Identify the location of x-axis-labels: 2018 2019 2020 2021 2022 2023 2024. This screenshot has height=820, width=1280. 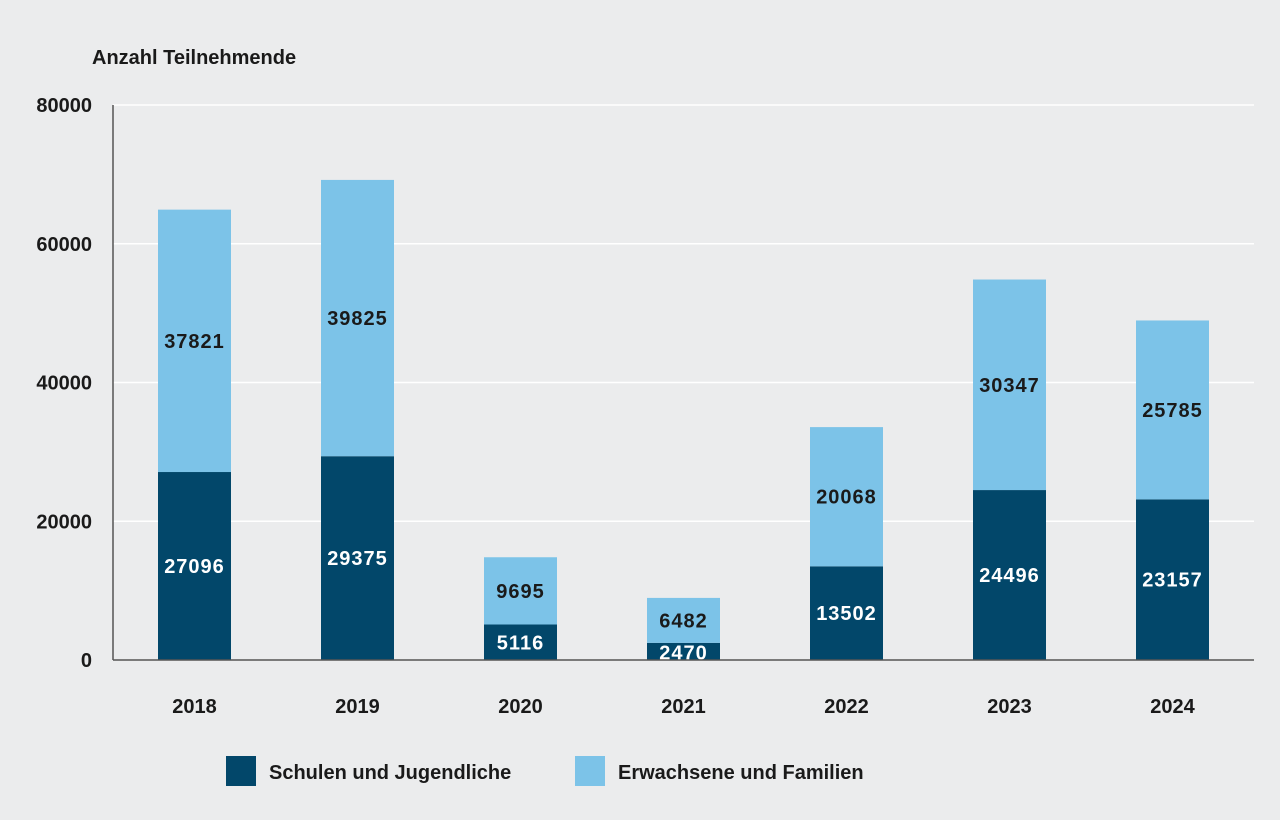
(683, 707).